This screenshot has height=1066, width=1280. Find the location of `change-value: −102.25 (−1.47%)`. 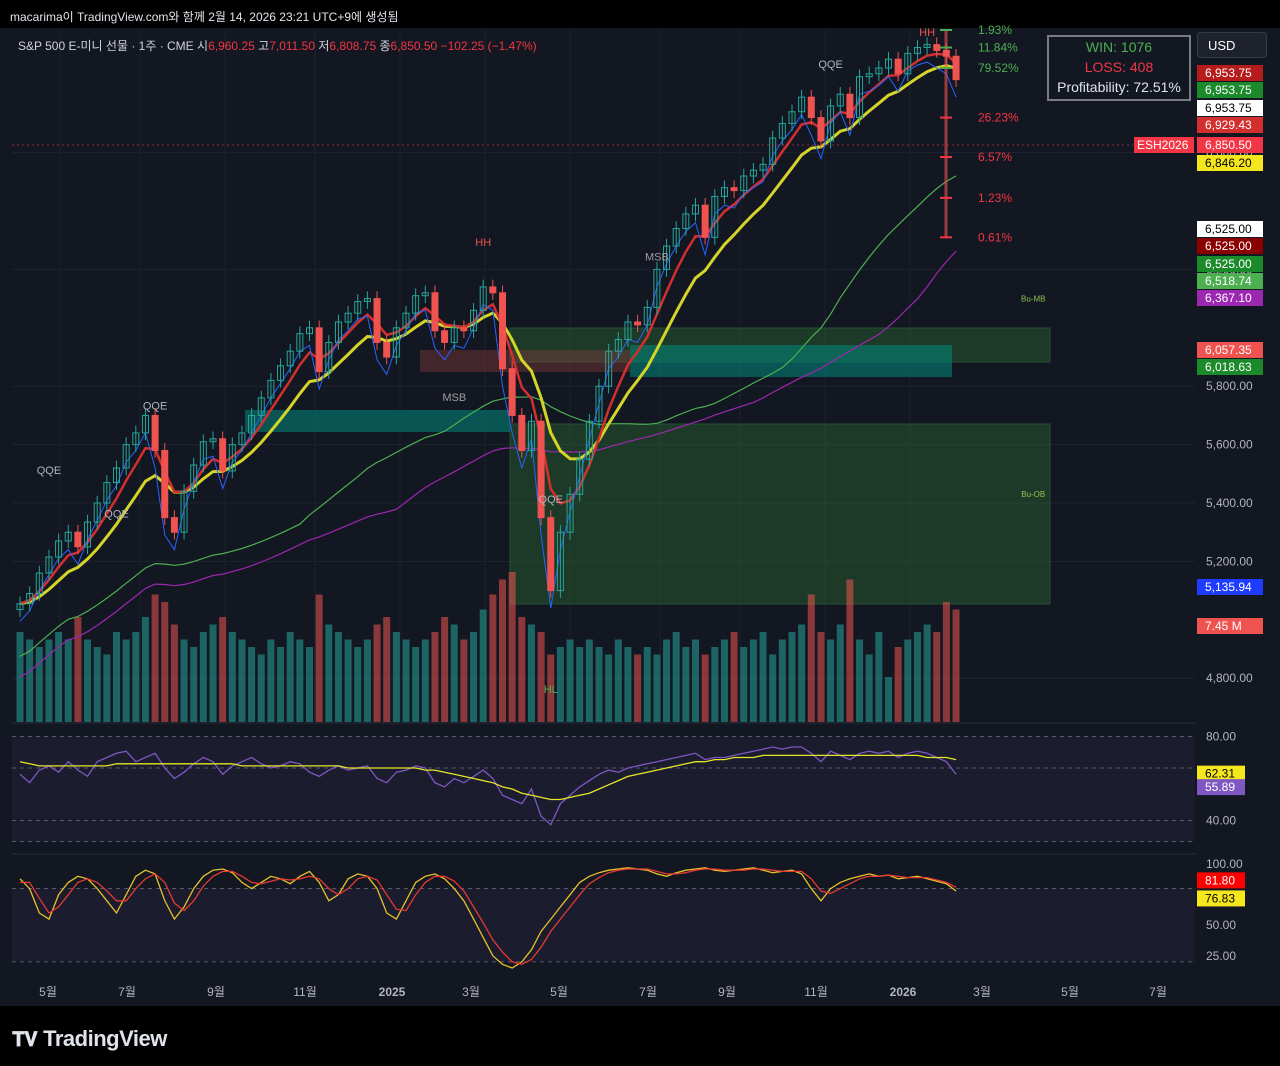

change-value: −102.25 (−1.47%) is located at coordinates (488, 46).